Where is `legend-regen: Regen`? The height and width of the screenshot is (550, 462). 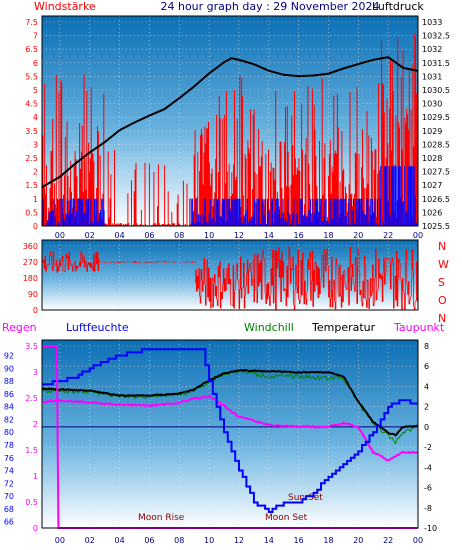 legend-regen: Regen is located at coordinates (19, 327).